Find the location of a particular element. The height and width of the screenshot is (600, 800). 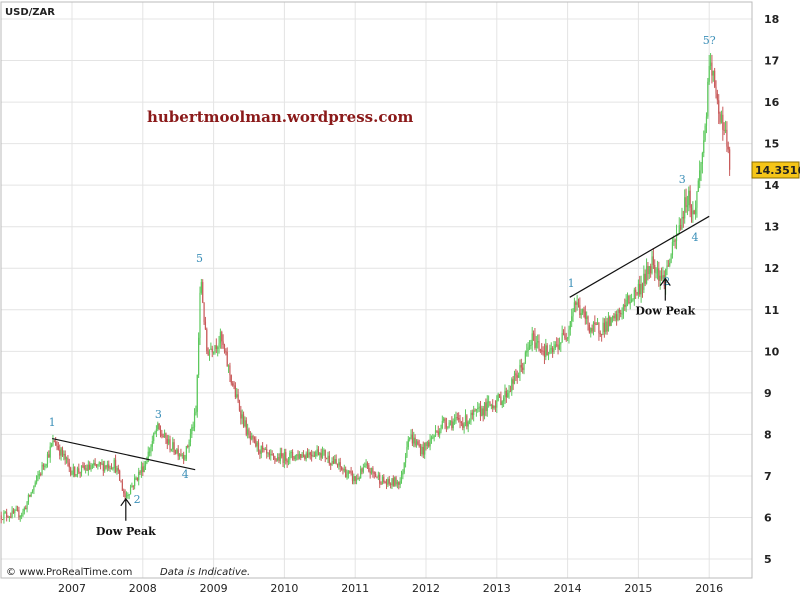

x-tick-label: 2016 is located at coordinates (709, 588).